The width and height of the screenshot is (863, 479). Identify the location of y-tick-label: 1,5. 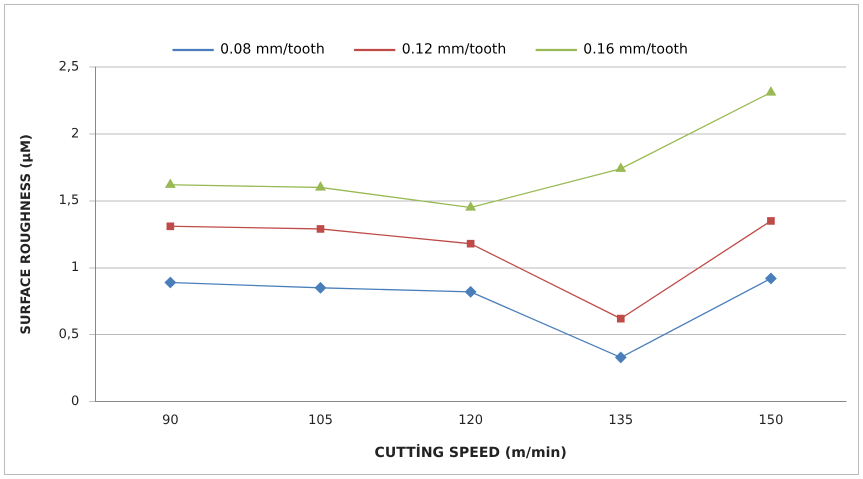
(69, 200).